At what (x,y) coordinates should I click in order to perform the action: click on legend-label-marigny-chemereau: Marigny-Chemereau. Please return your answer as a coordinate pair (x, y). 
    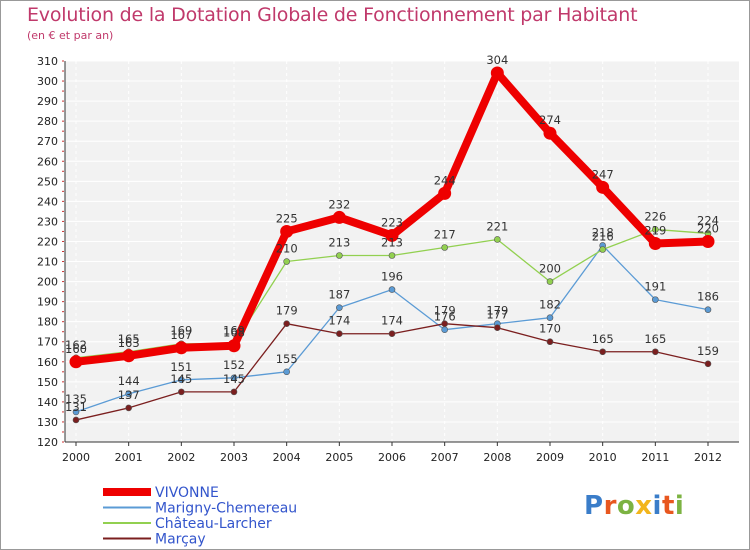
    Looking at the image, I should click on (226, 509).